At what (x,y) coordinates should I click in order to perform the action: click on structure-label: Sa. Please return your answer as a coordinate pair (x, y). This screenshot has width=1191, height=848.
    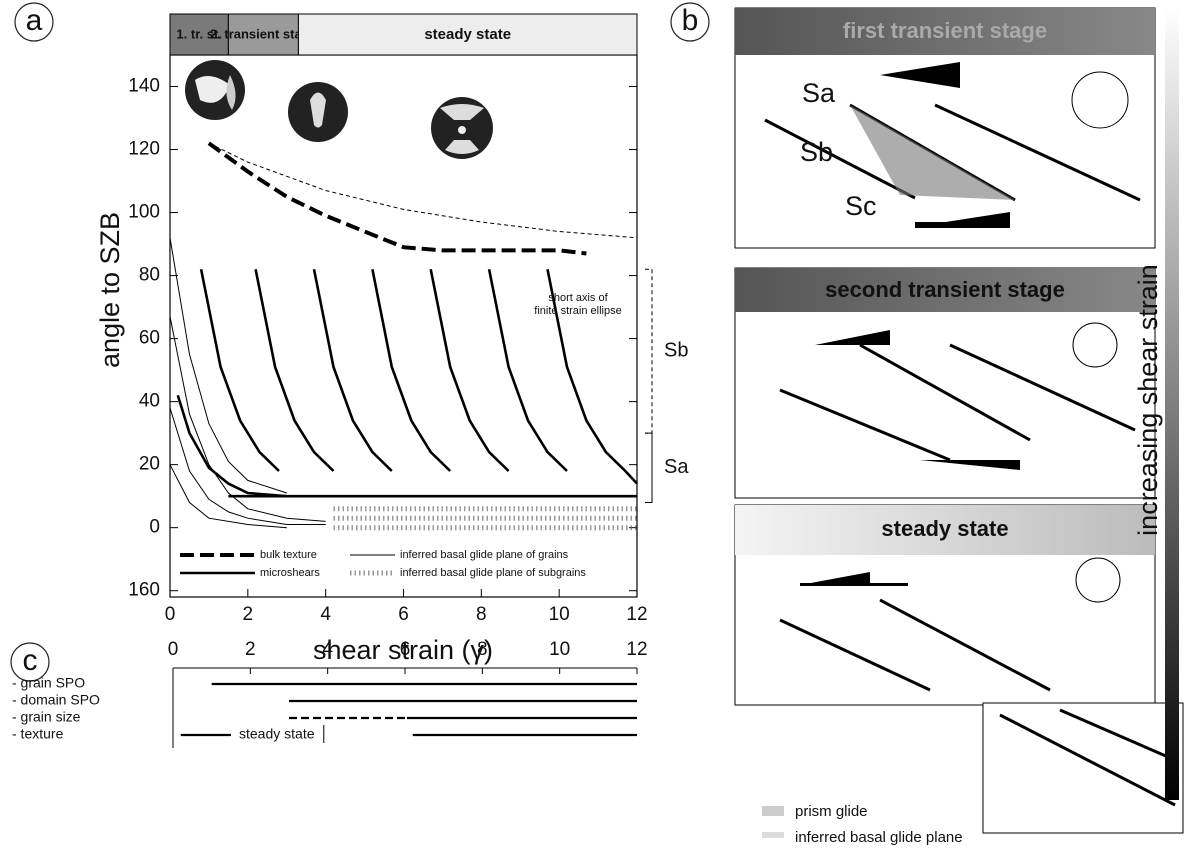
    Looking at the image, I should click on (819, 93).